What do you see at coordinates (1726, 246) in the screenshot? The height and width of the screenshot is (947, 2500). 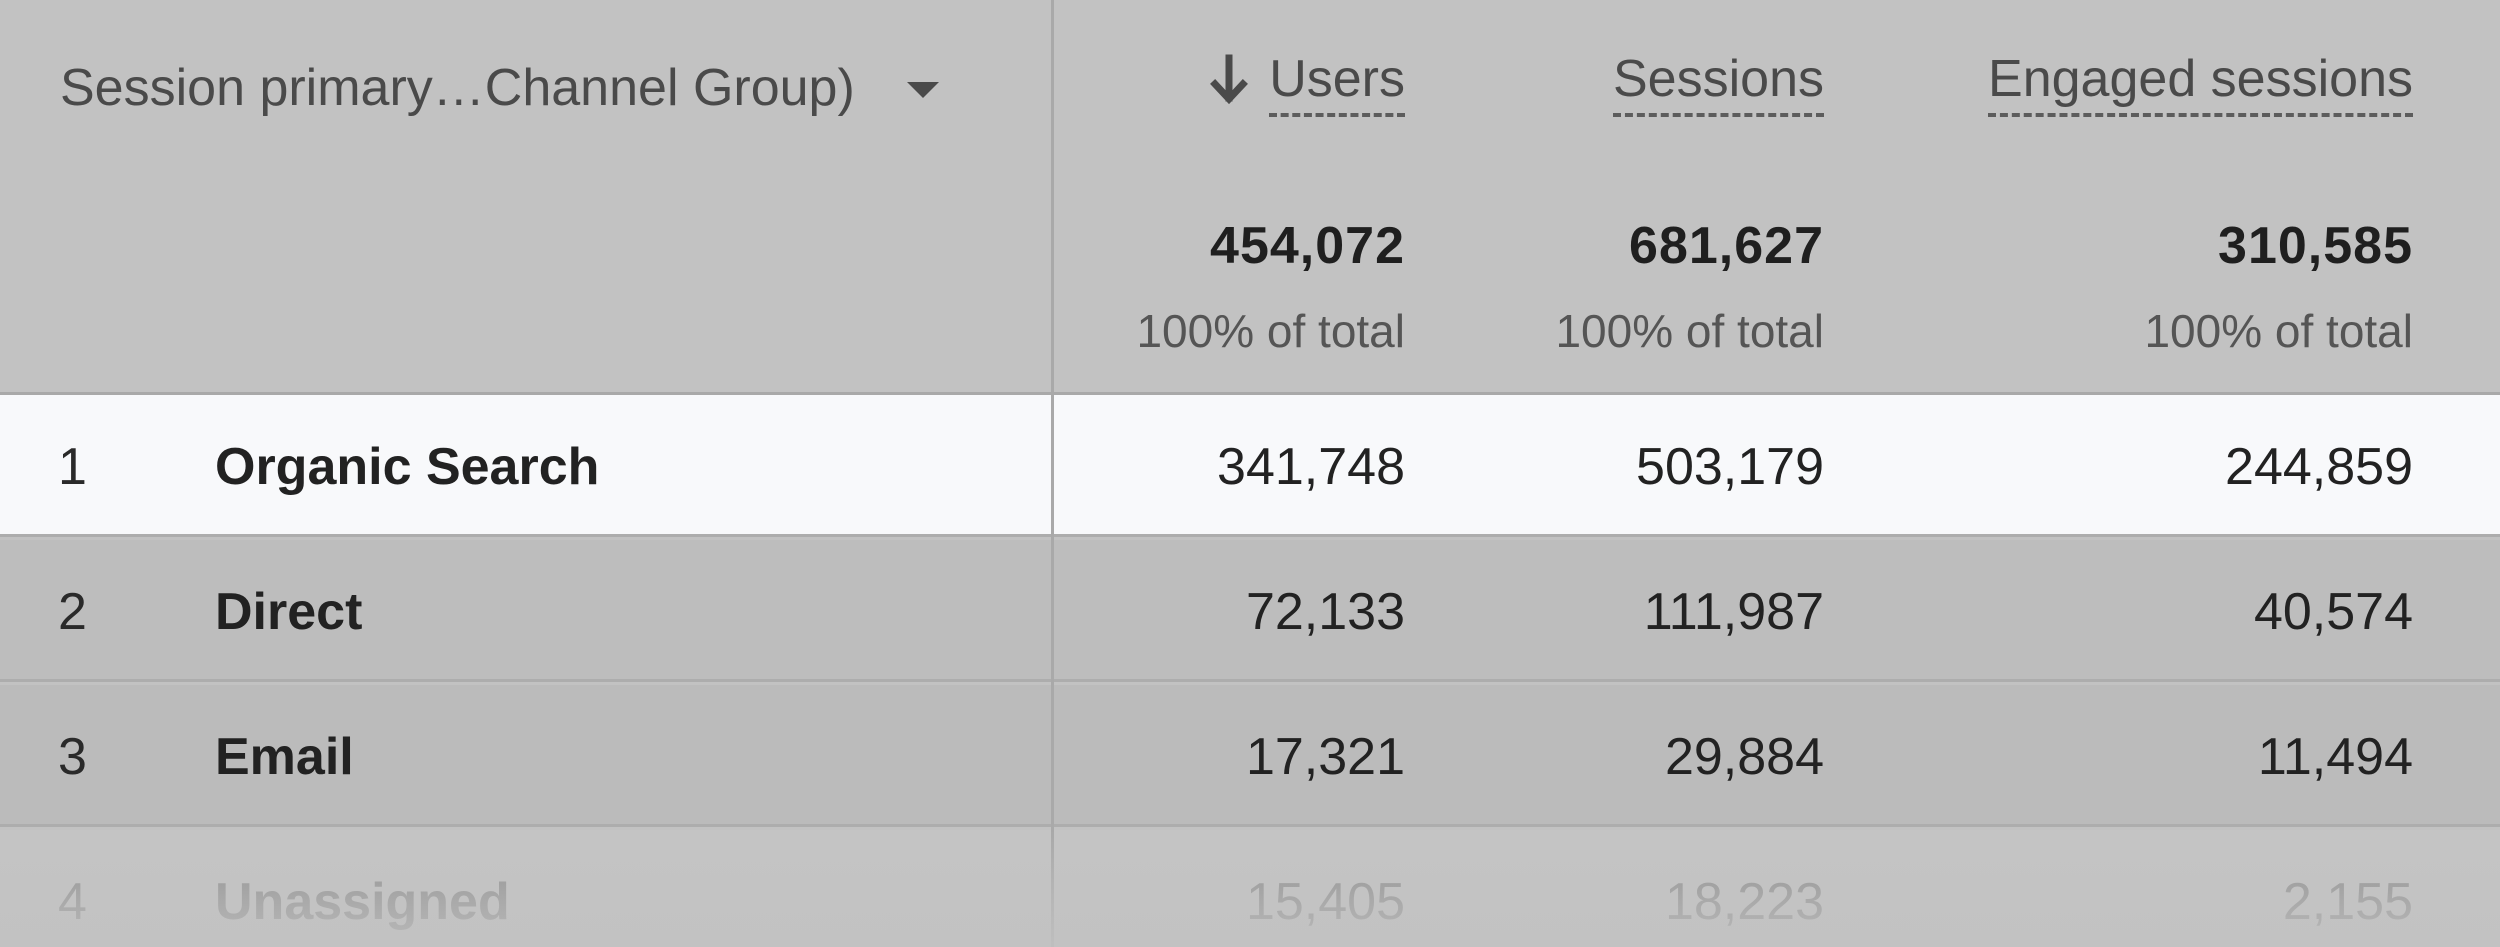 I see `total-sessions: 681,627` at bounding box center [1726, 246].